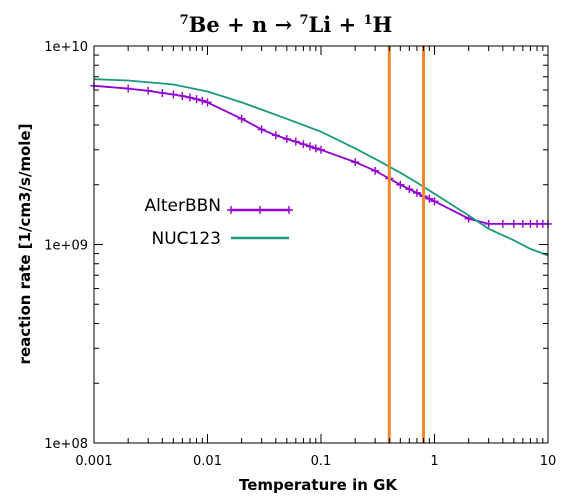  I want to click on vertical-lines, so click(406, 244).